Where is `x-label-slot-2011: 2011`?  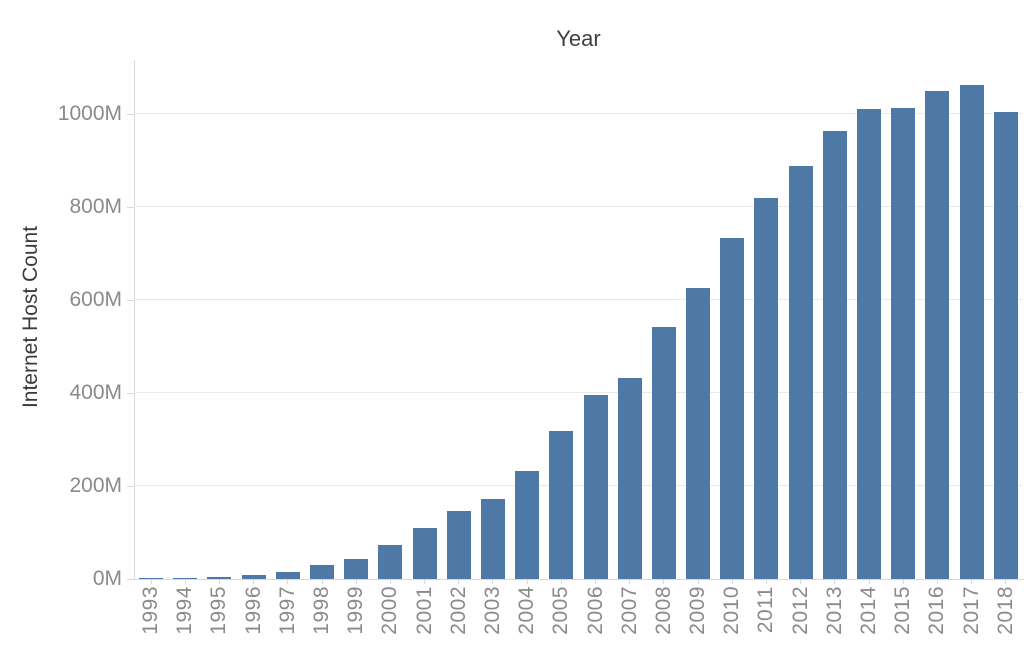
x-label-slot-2011: 2011 is located at coordinates (766, 614).